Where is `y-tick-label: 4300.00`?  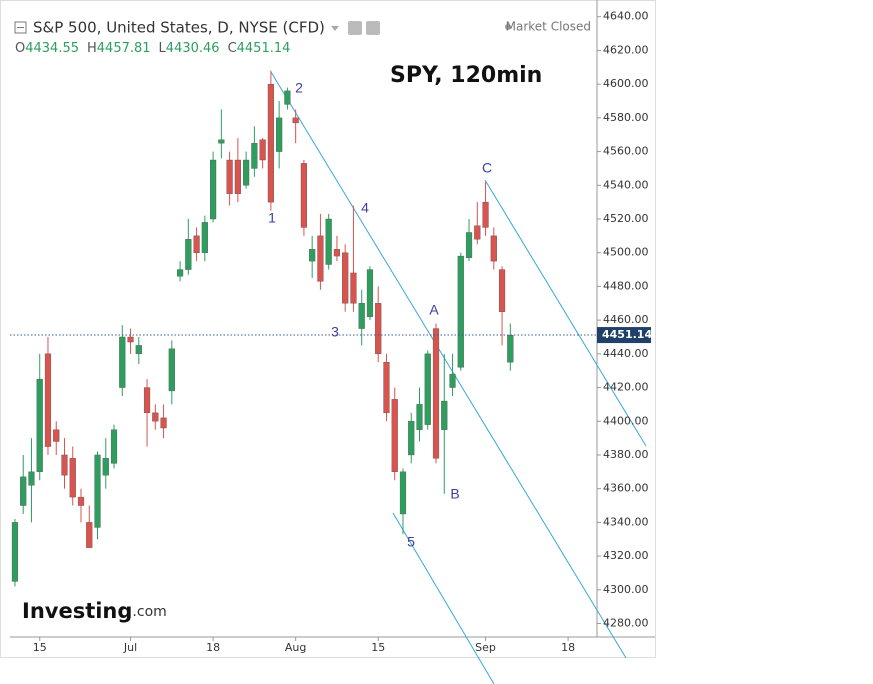
y-tick-label: 4300.00 is located at coordinates (626, 589).